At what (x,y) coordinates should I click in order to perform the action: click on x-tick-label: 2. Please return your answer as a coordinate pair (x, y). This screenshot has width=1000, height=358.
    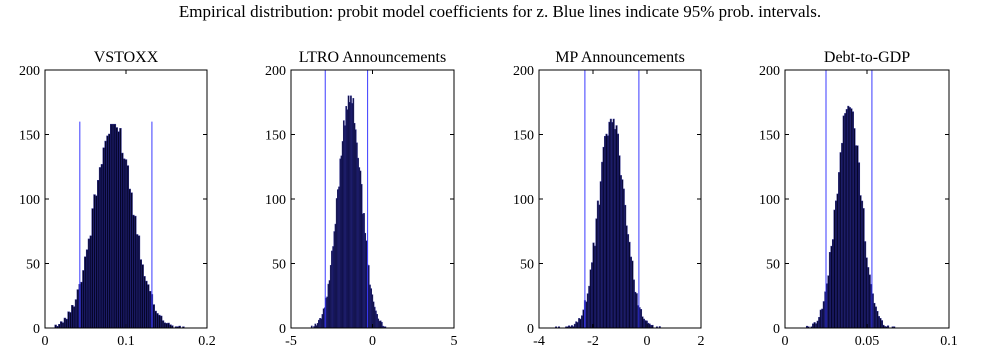
    Looking at the image, I should click on (701, 341).